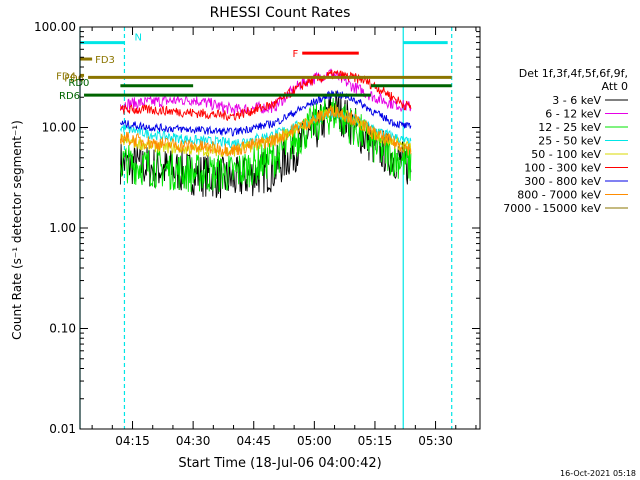 This screenshot has height=480, width=640. Describe the element at coordinates (573, 114) in the screenshot. I see `legend-entry-label: 6 - 12 keV` at that location.